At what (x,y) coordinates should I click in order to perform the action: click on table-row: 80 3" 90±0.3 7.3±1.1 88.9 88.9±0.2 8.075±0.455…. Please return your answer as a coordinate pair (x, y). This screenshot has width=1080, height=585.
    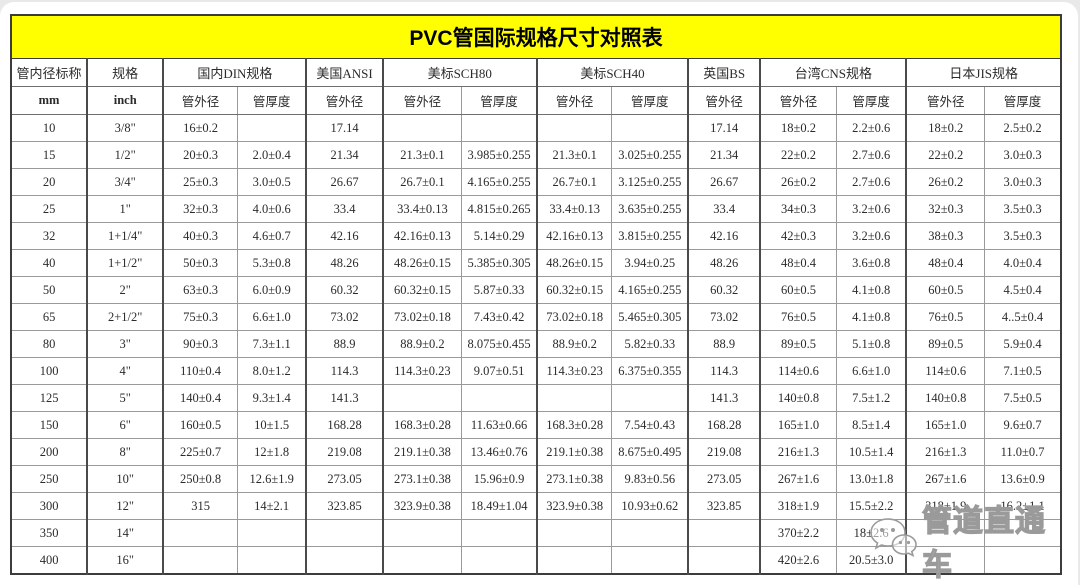
    Looking at the image, I should click on (536, 344).